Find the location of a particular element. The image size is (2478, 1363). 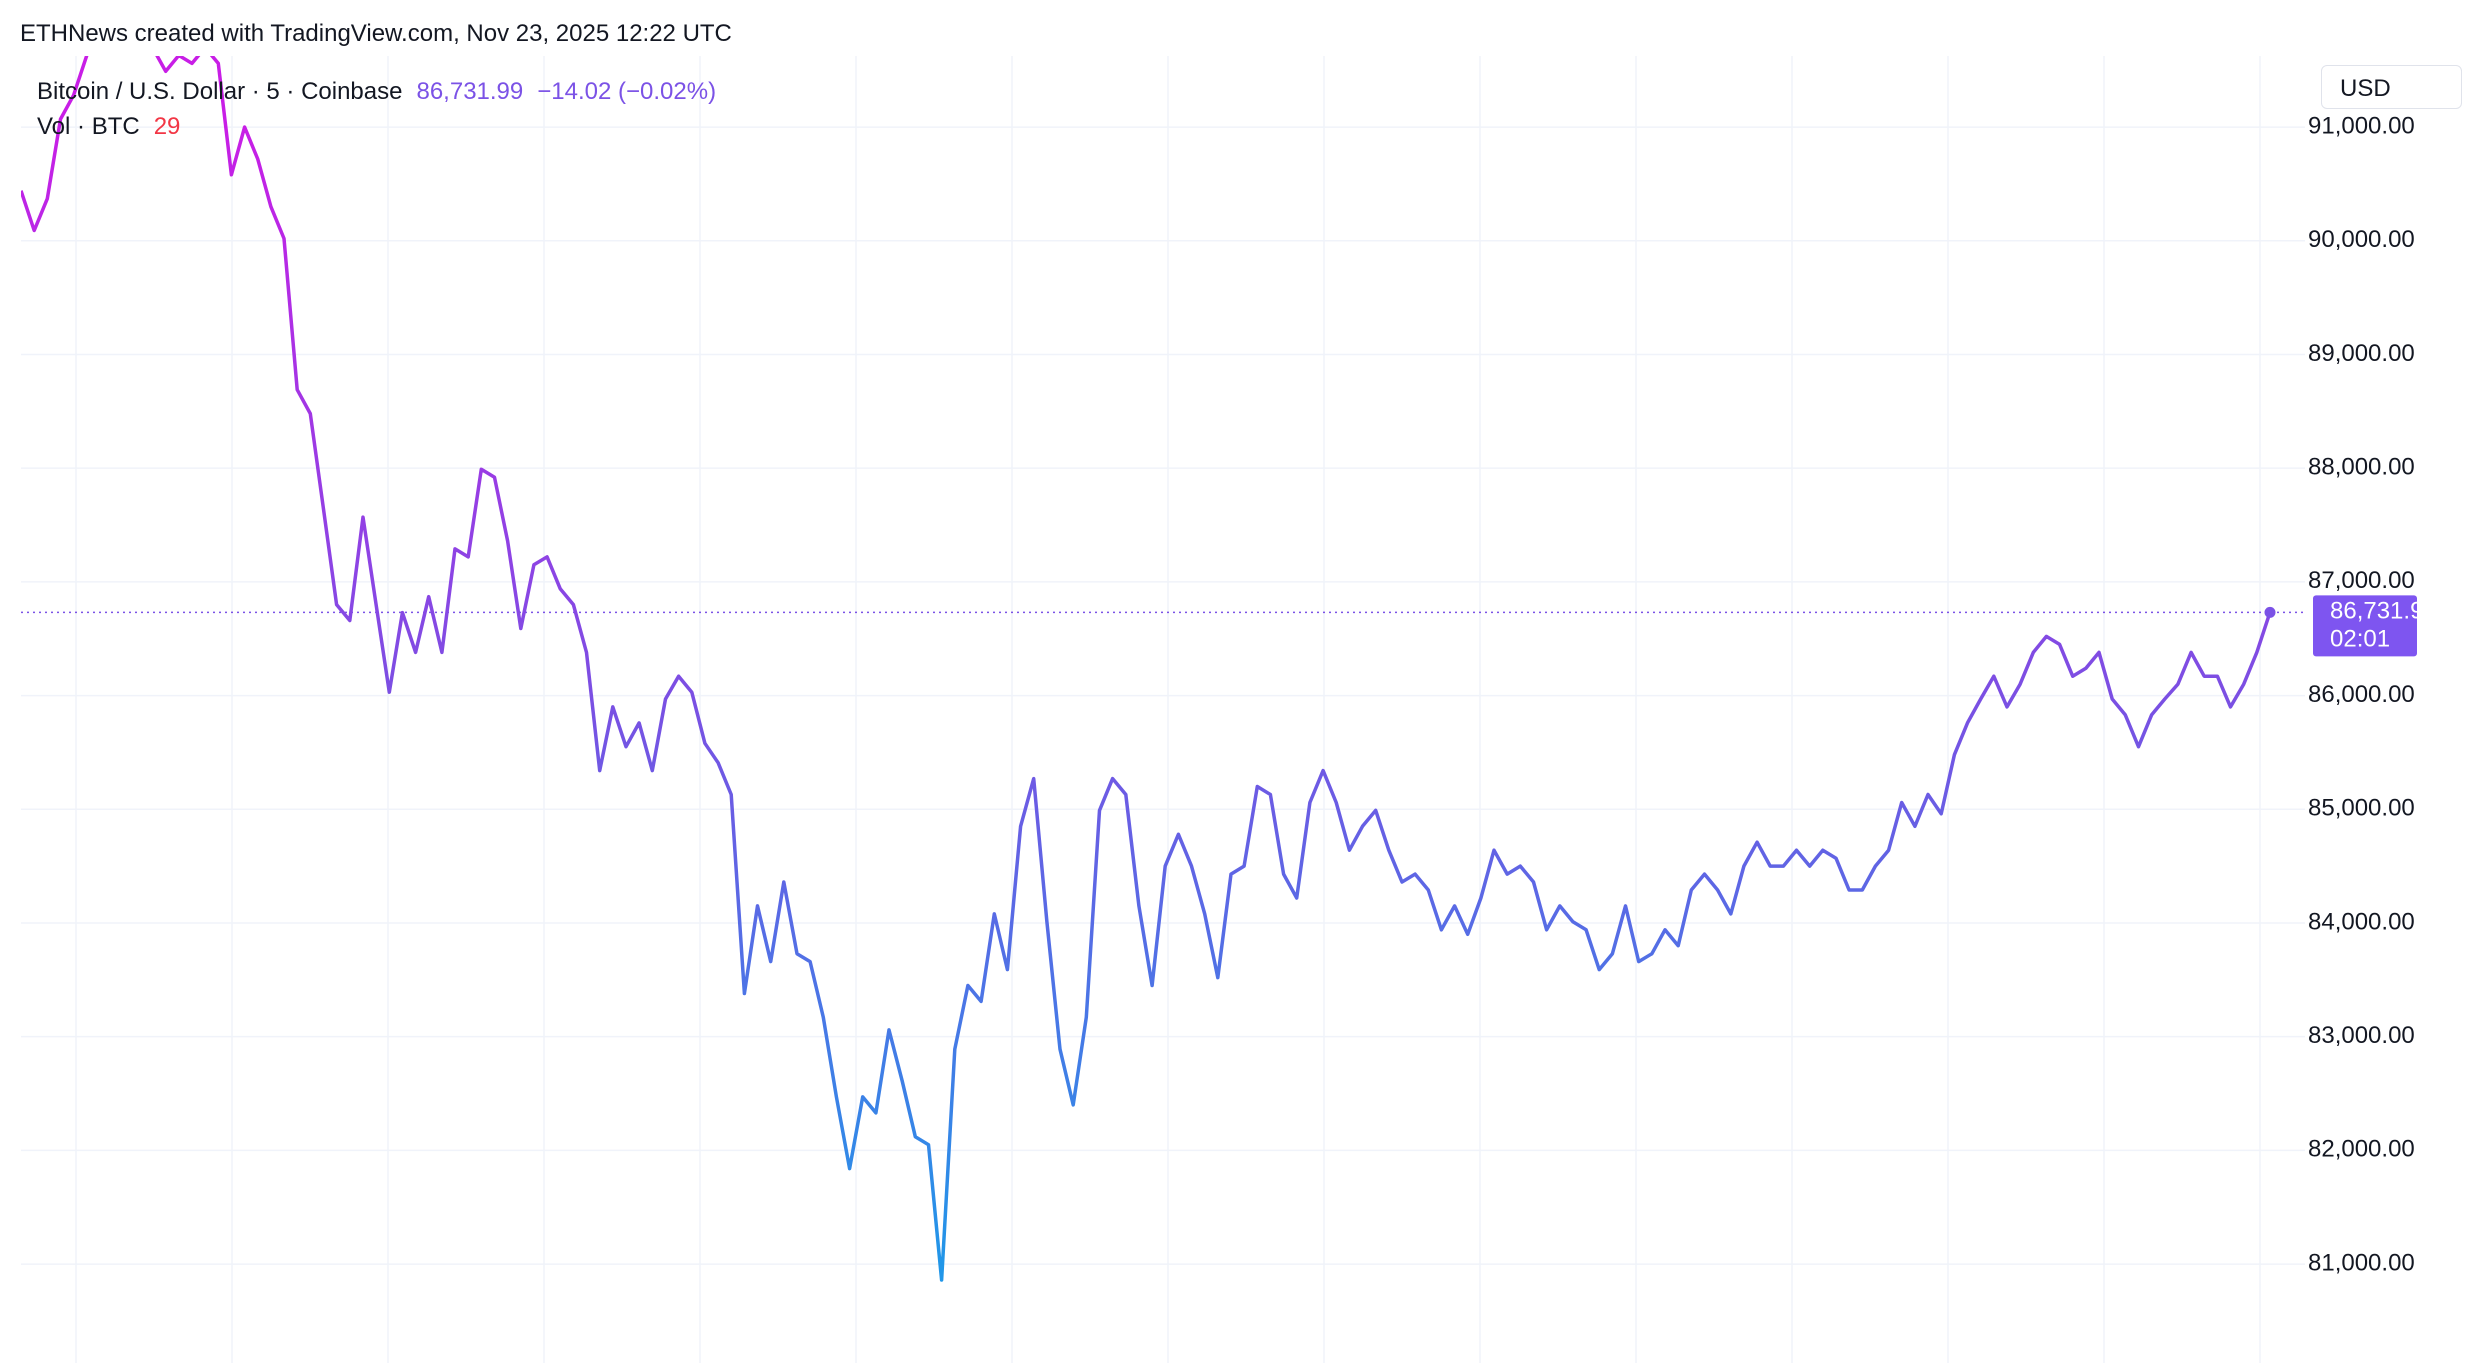

last-price: 86,731.99 is located at coordinates (470, 91).